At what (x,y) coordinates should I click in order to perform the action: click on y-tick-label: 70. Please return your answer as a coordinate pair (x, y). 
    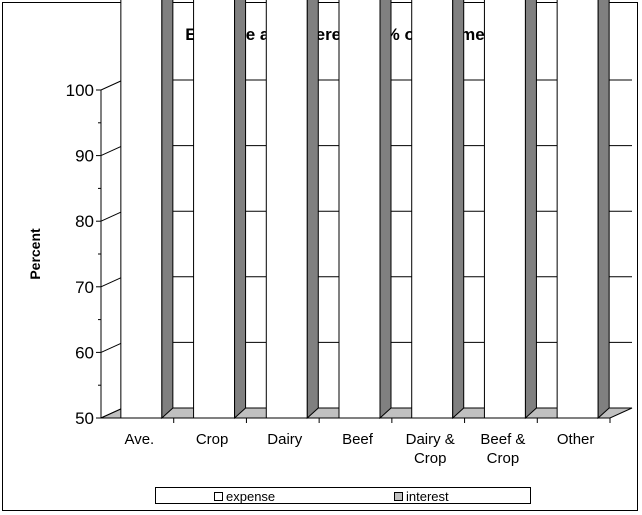
    Looking at the image, I should click on (84, 287).